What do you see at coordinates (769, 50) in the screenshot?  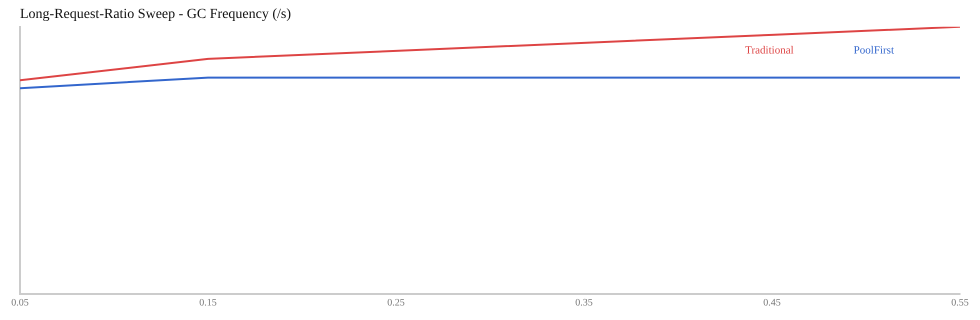 I see `series-label: Traditional` at bounding box center [769, 50].